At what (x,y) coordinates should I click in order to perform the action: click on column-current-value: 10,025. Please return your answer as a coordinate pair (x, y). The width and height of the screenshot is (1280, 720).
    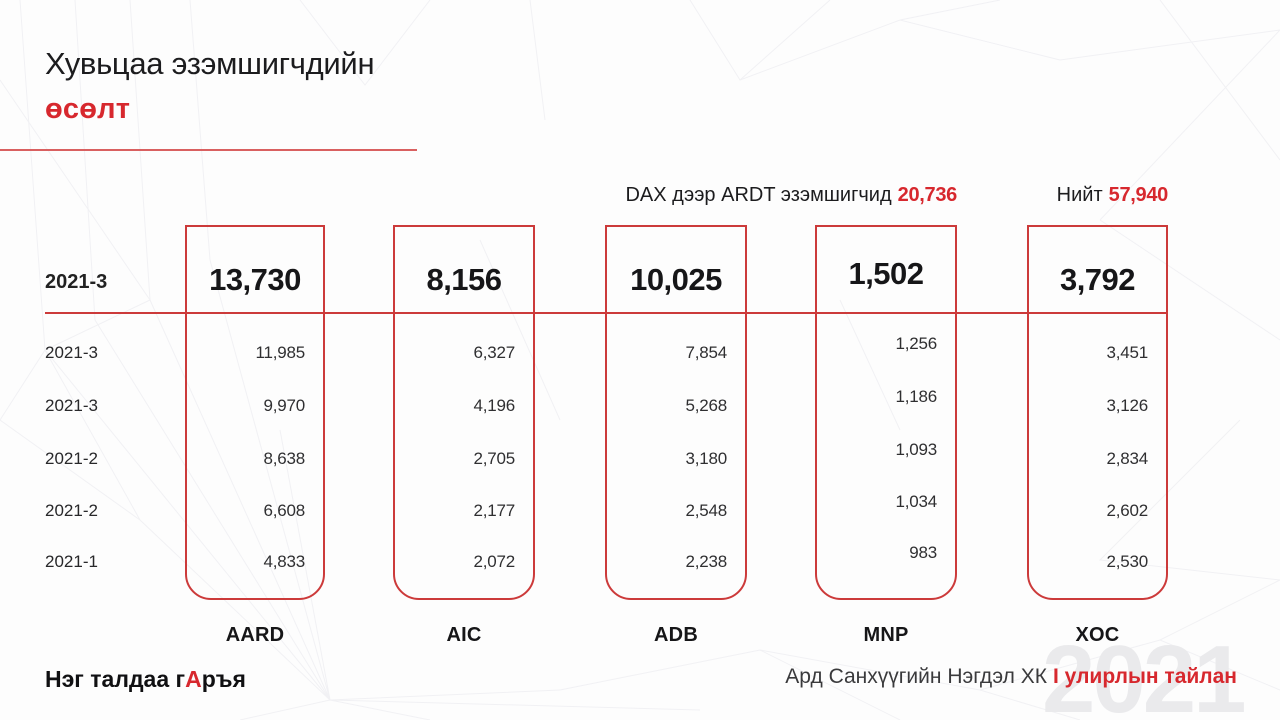
    Looking at the image, I should click on (676, 279).